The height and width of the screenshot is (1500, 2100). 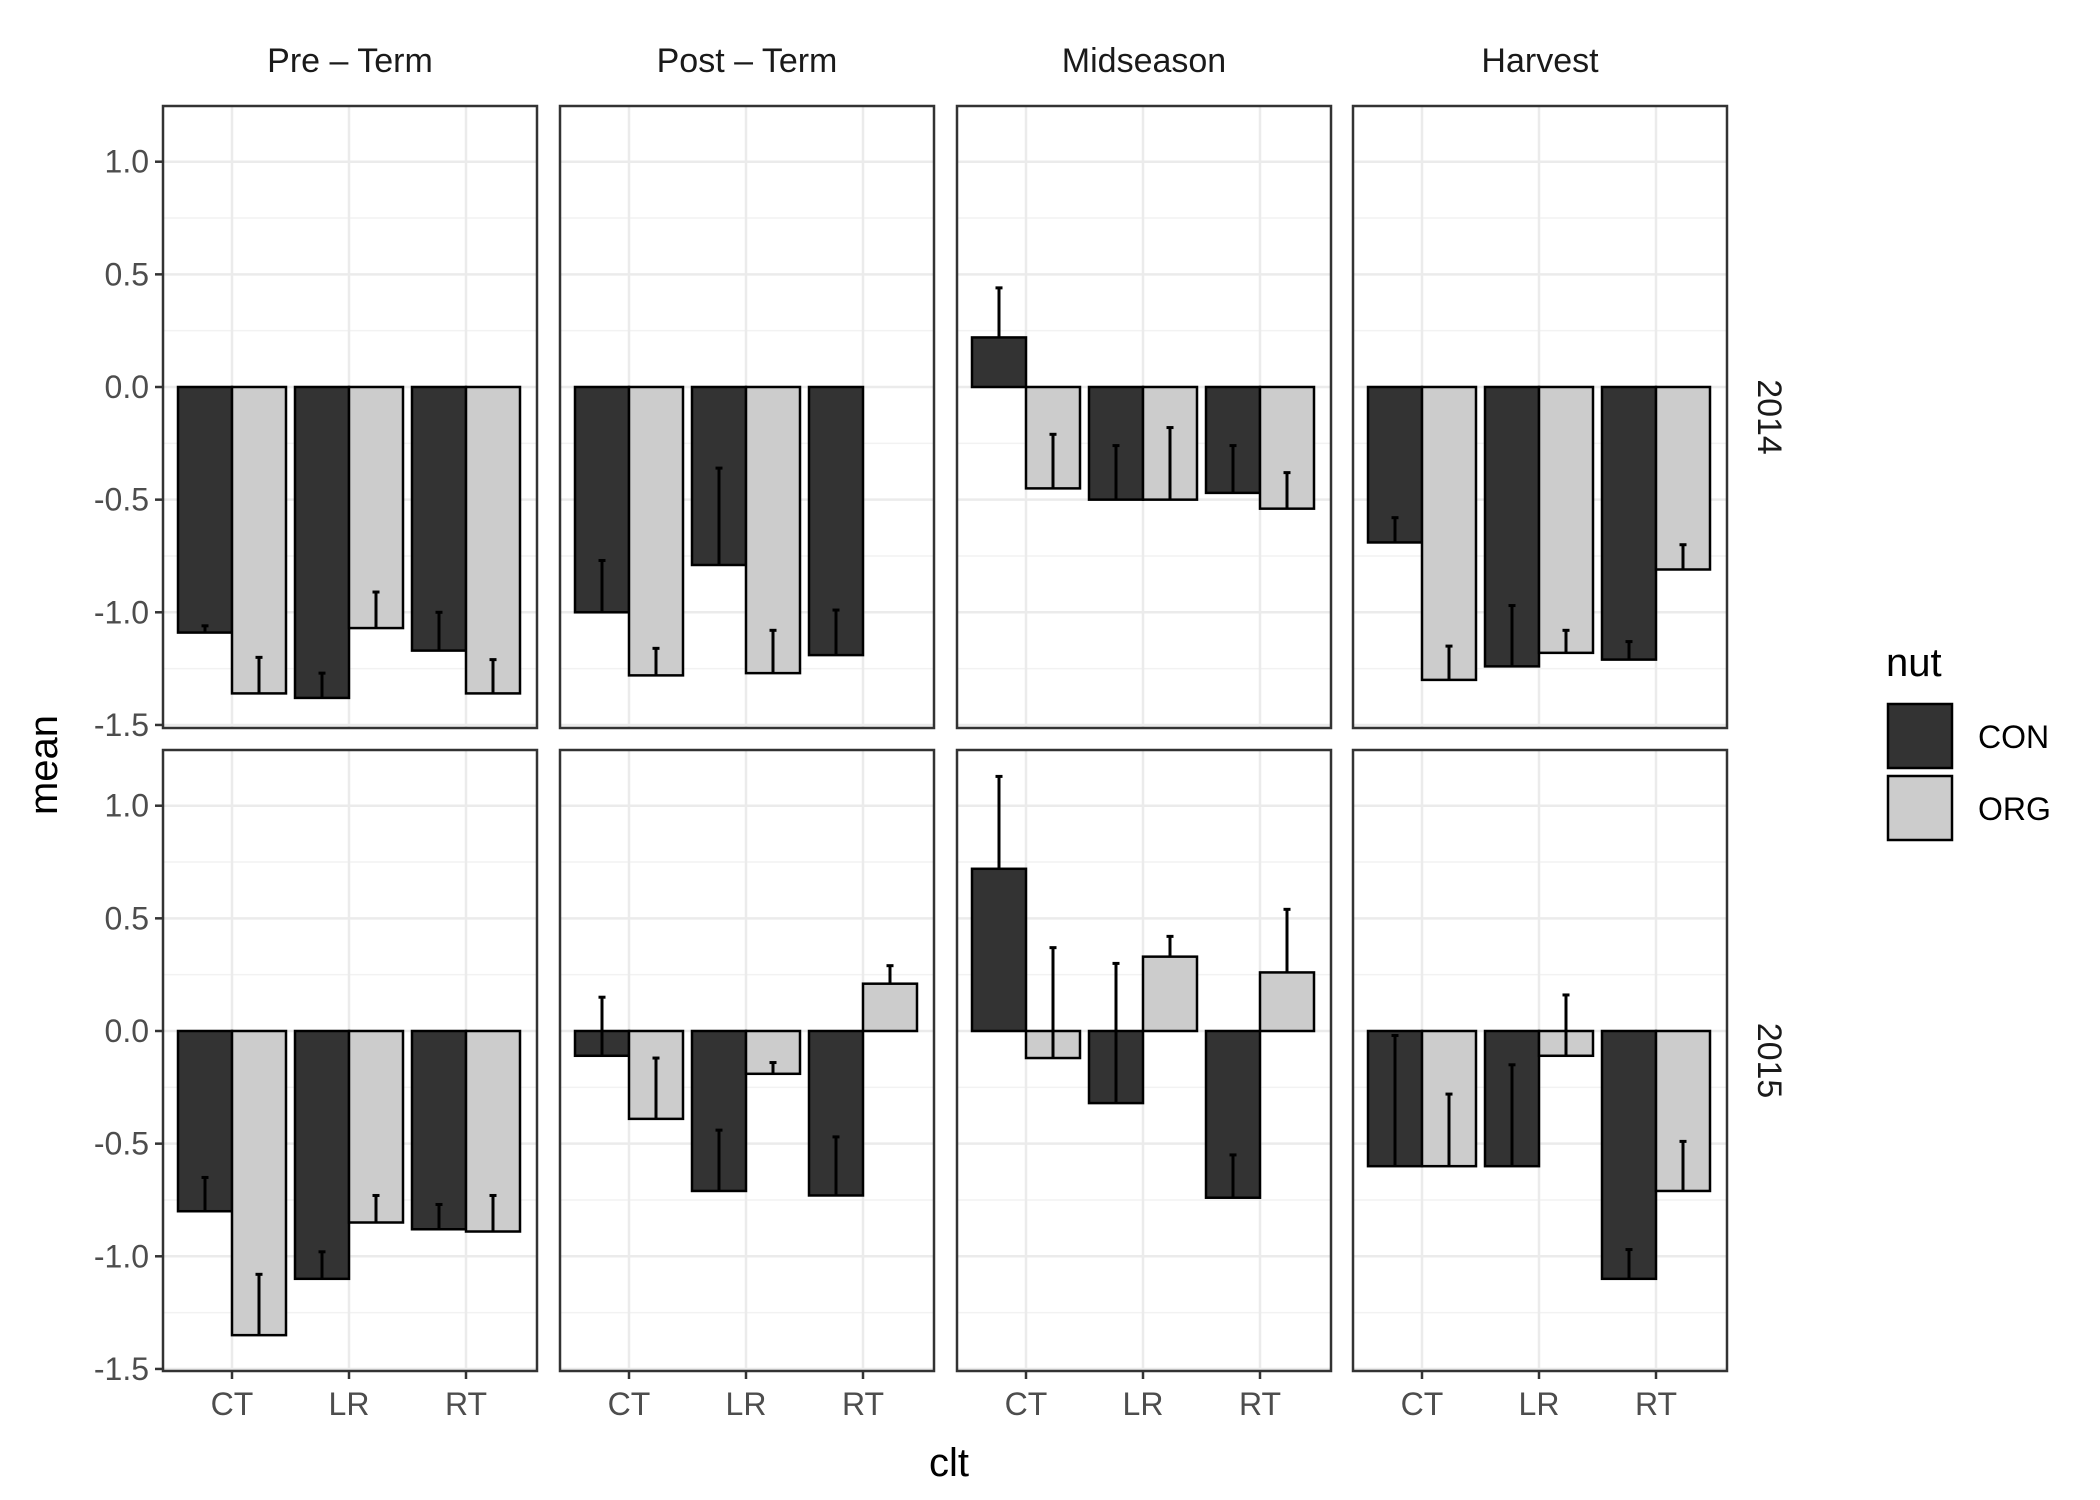 I want to click on facet-label-2014: 2014, so click(x=1769, y=417).